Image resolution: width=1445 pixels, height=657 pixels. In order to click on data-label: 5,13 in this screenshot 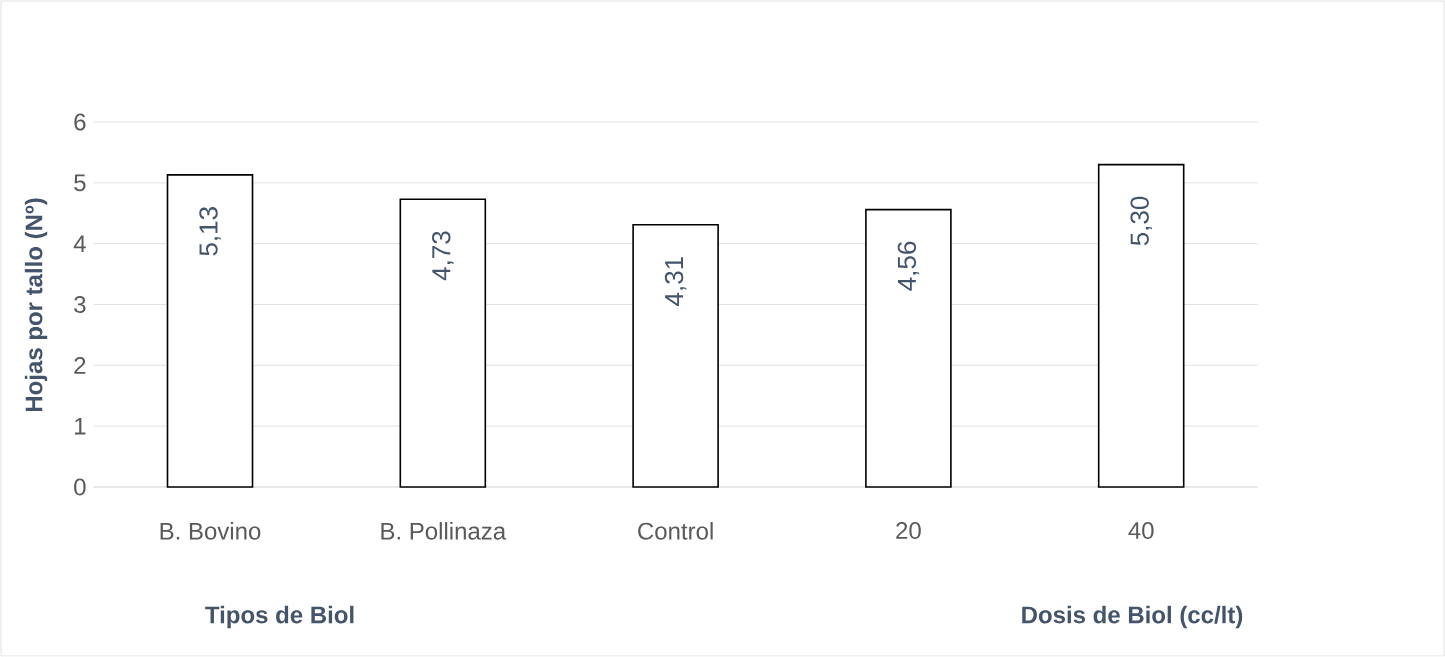, I will do `click(210, 231)`.